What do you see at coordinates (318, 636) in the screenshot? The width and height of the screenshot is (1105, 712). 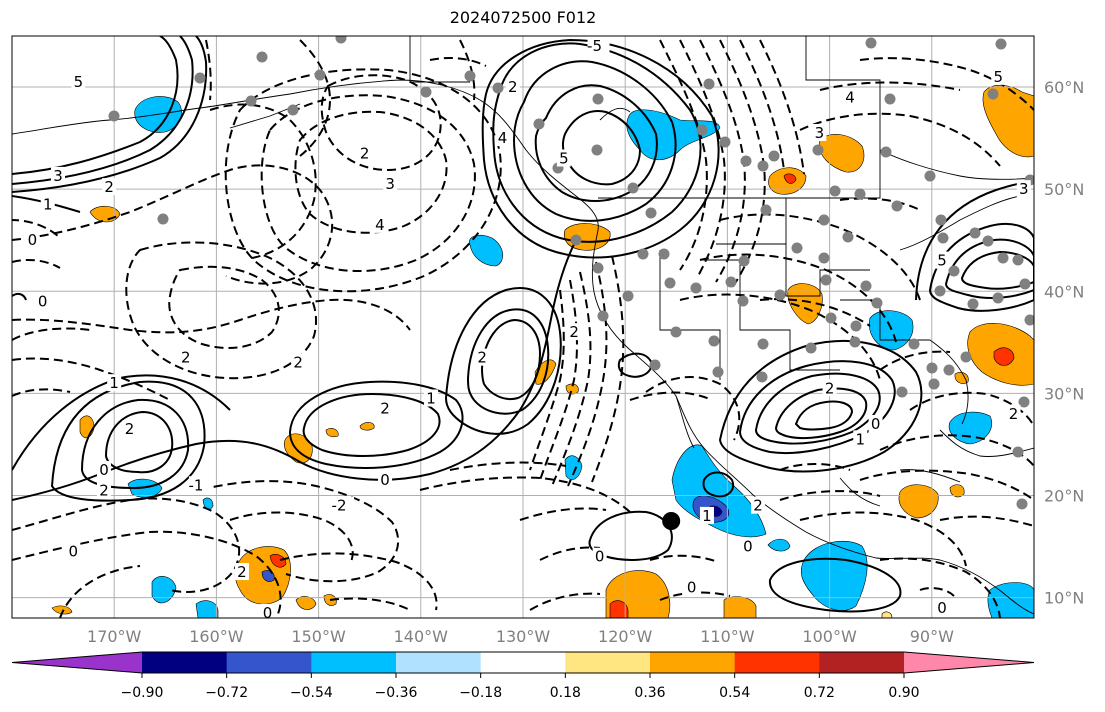 I see `longitude-label: 150°W` at bounding box center [318, 636].